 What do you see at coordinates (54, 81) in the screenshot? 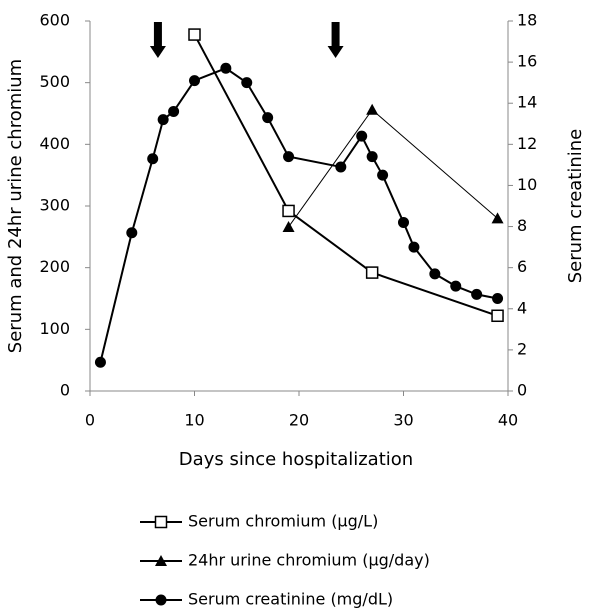
I see `y-tick-label: 500` at bounding box center [54, 81].